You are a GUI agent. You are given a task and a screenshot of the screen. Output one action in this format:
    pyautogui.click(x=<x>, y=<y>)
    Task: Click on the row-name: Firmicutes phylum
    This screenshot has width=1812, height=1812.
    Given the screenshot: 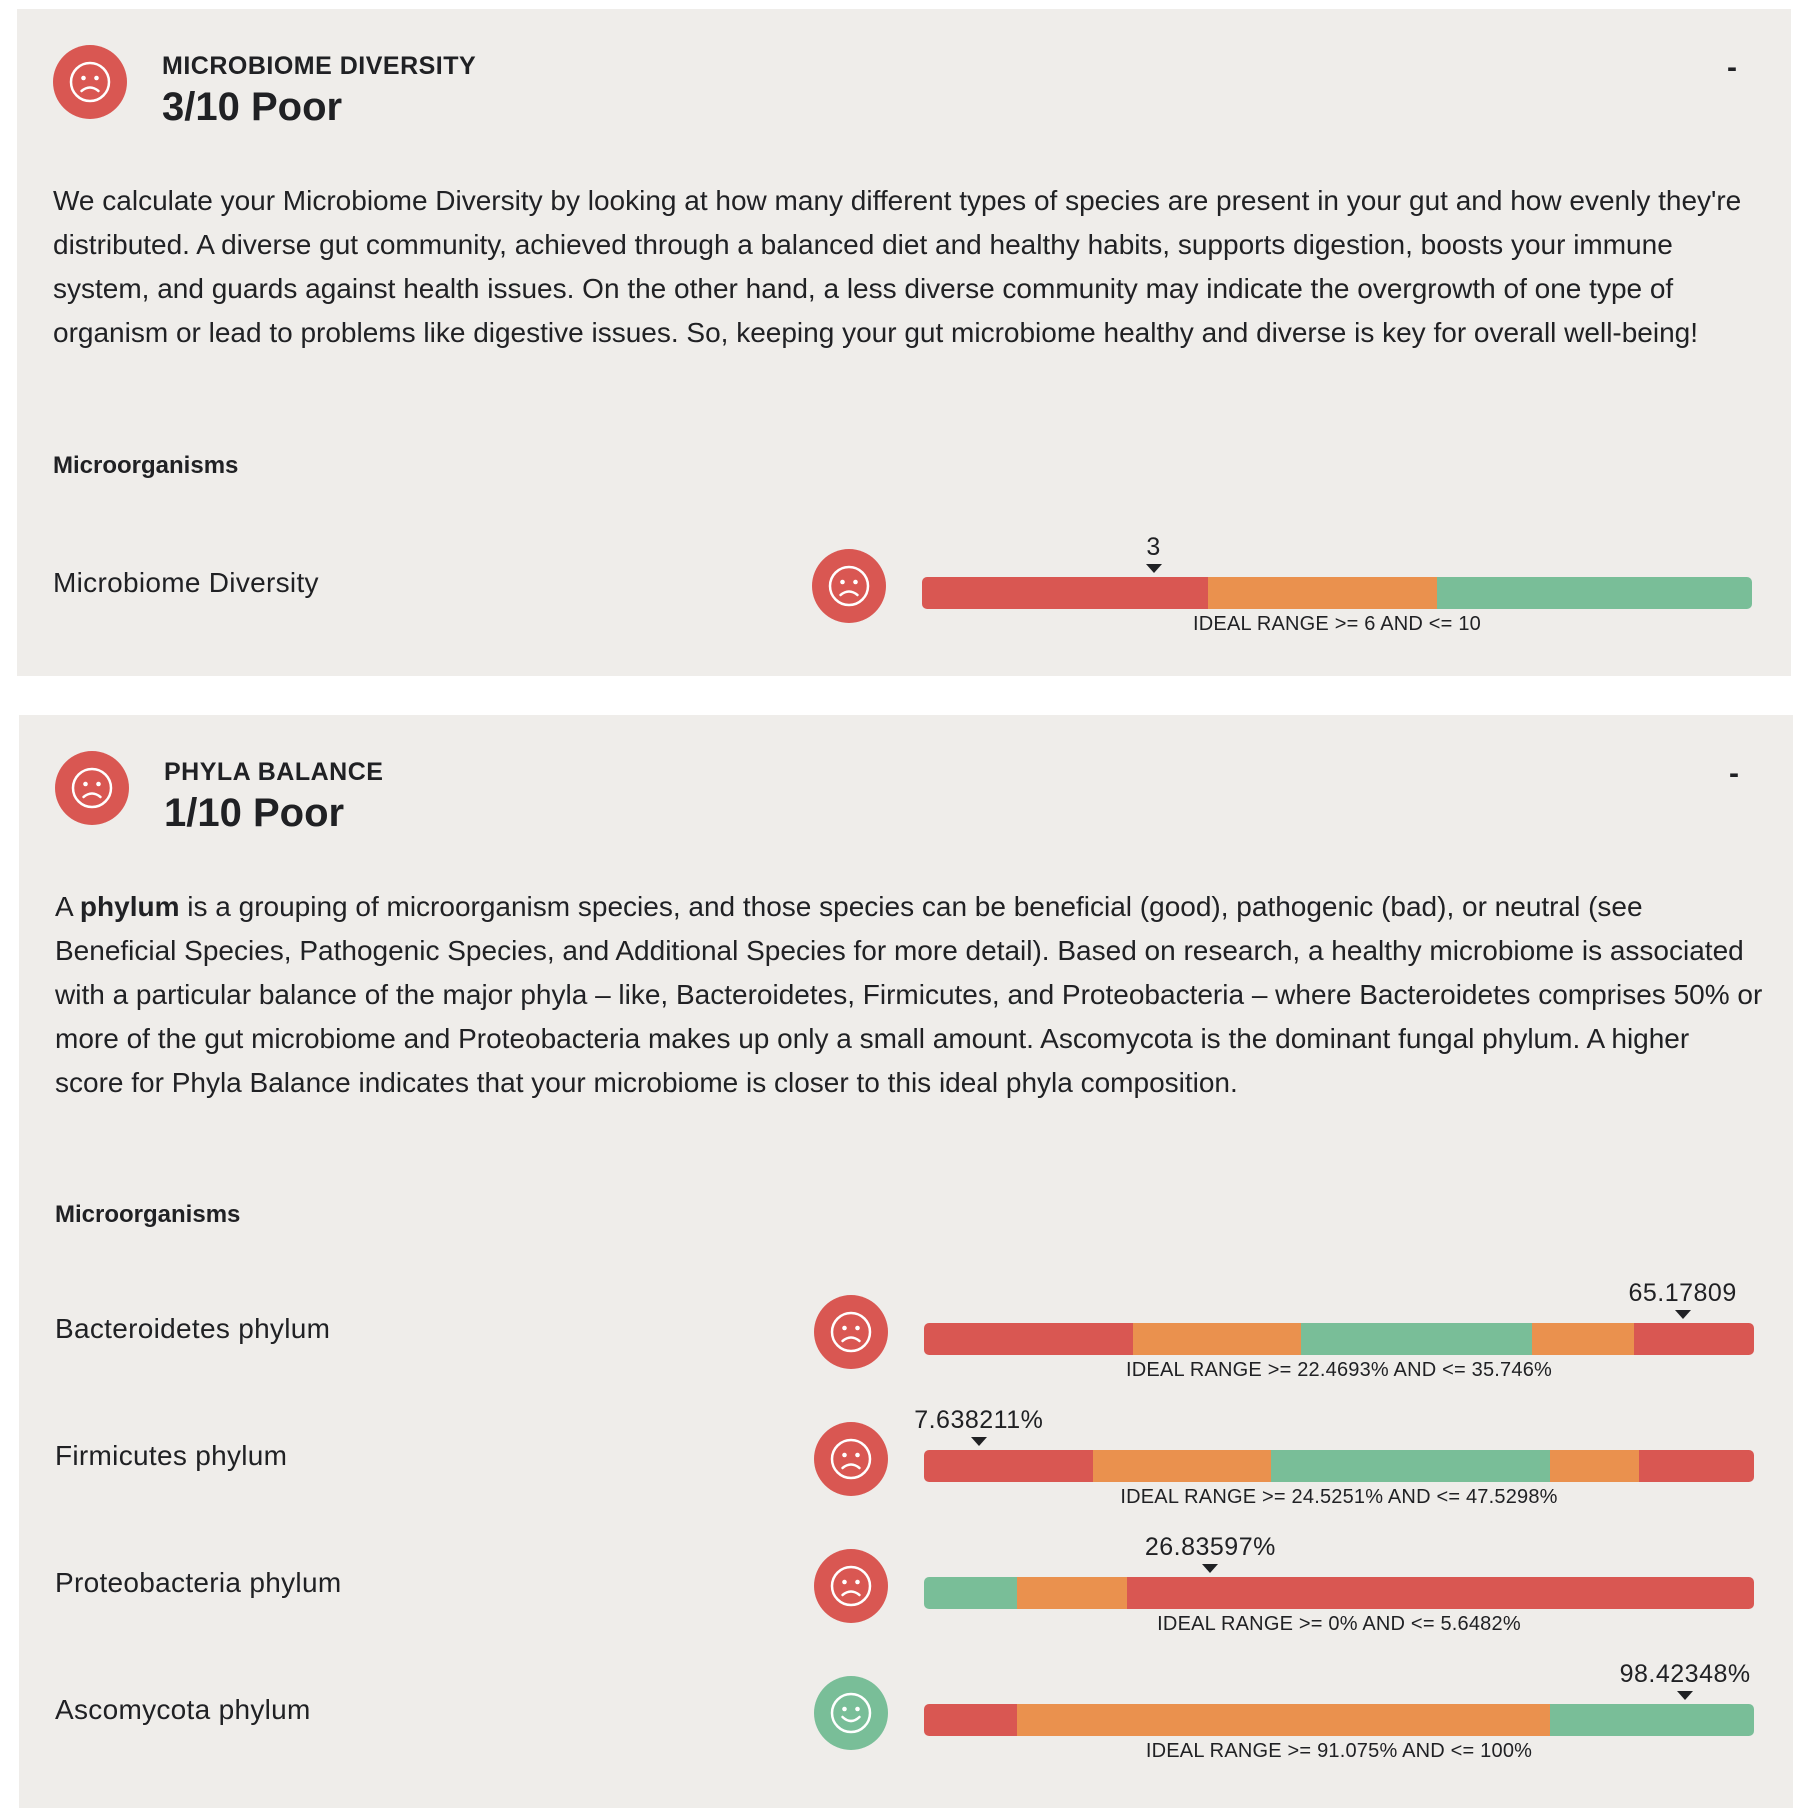 What is the action you would take?
    pyautogui.click(x=171, y=1455)
    